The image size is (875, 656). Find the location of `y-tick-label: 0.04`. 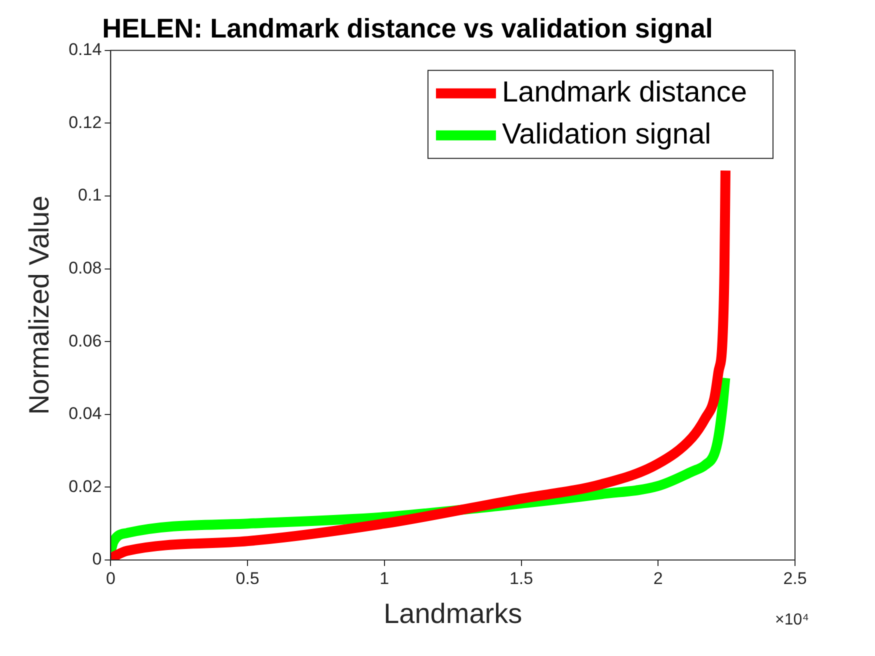

y-tick-label: 0.04 is located at coordinates (85, 414).